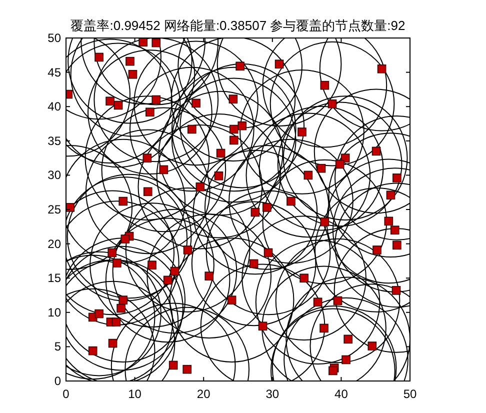  I want to click on x-tick-label: 20, so click(203, 394).